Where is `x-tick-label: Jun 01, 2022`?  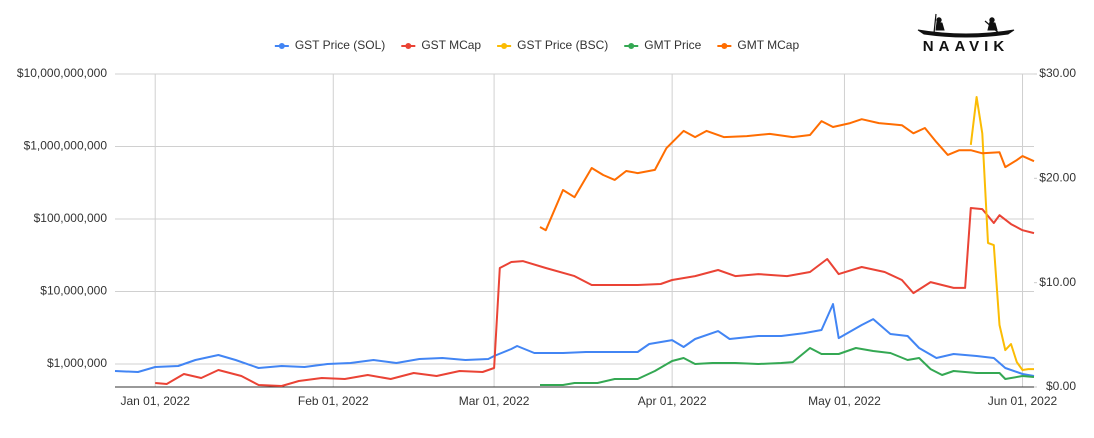 x-tick-label: Jun 01, 2022 is located at coordinates (1023, 401).